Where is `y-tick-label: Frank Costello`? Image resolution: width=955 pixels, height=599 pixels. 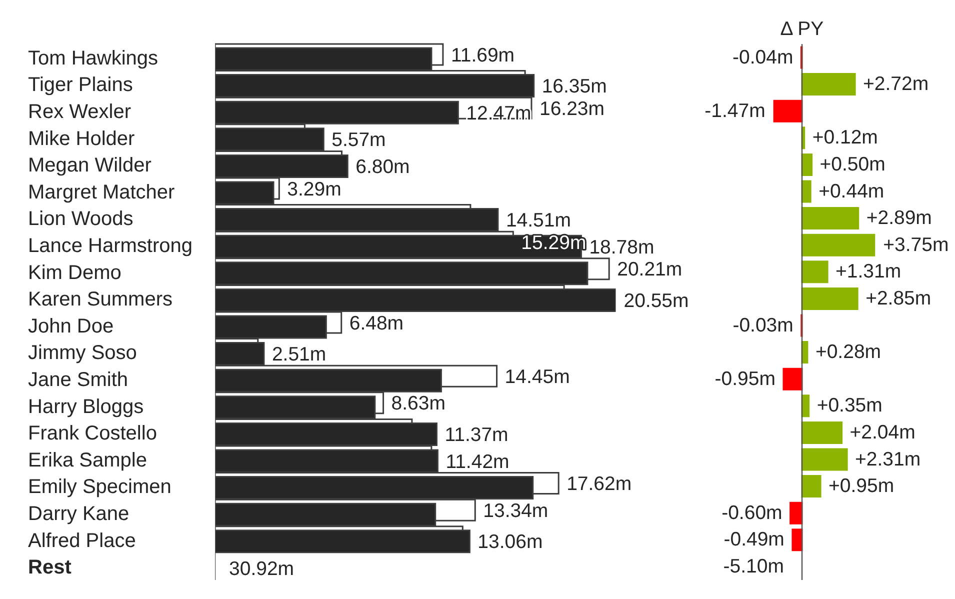
y-tick-label: Frank Costello is located at coordinates (92, 433).